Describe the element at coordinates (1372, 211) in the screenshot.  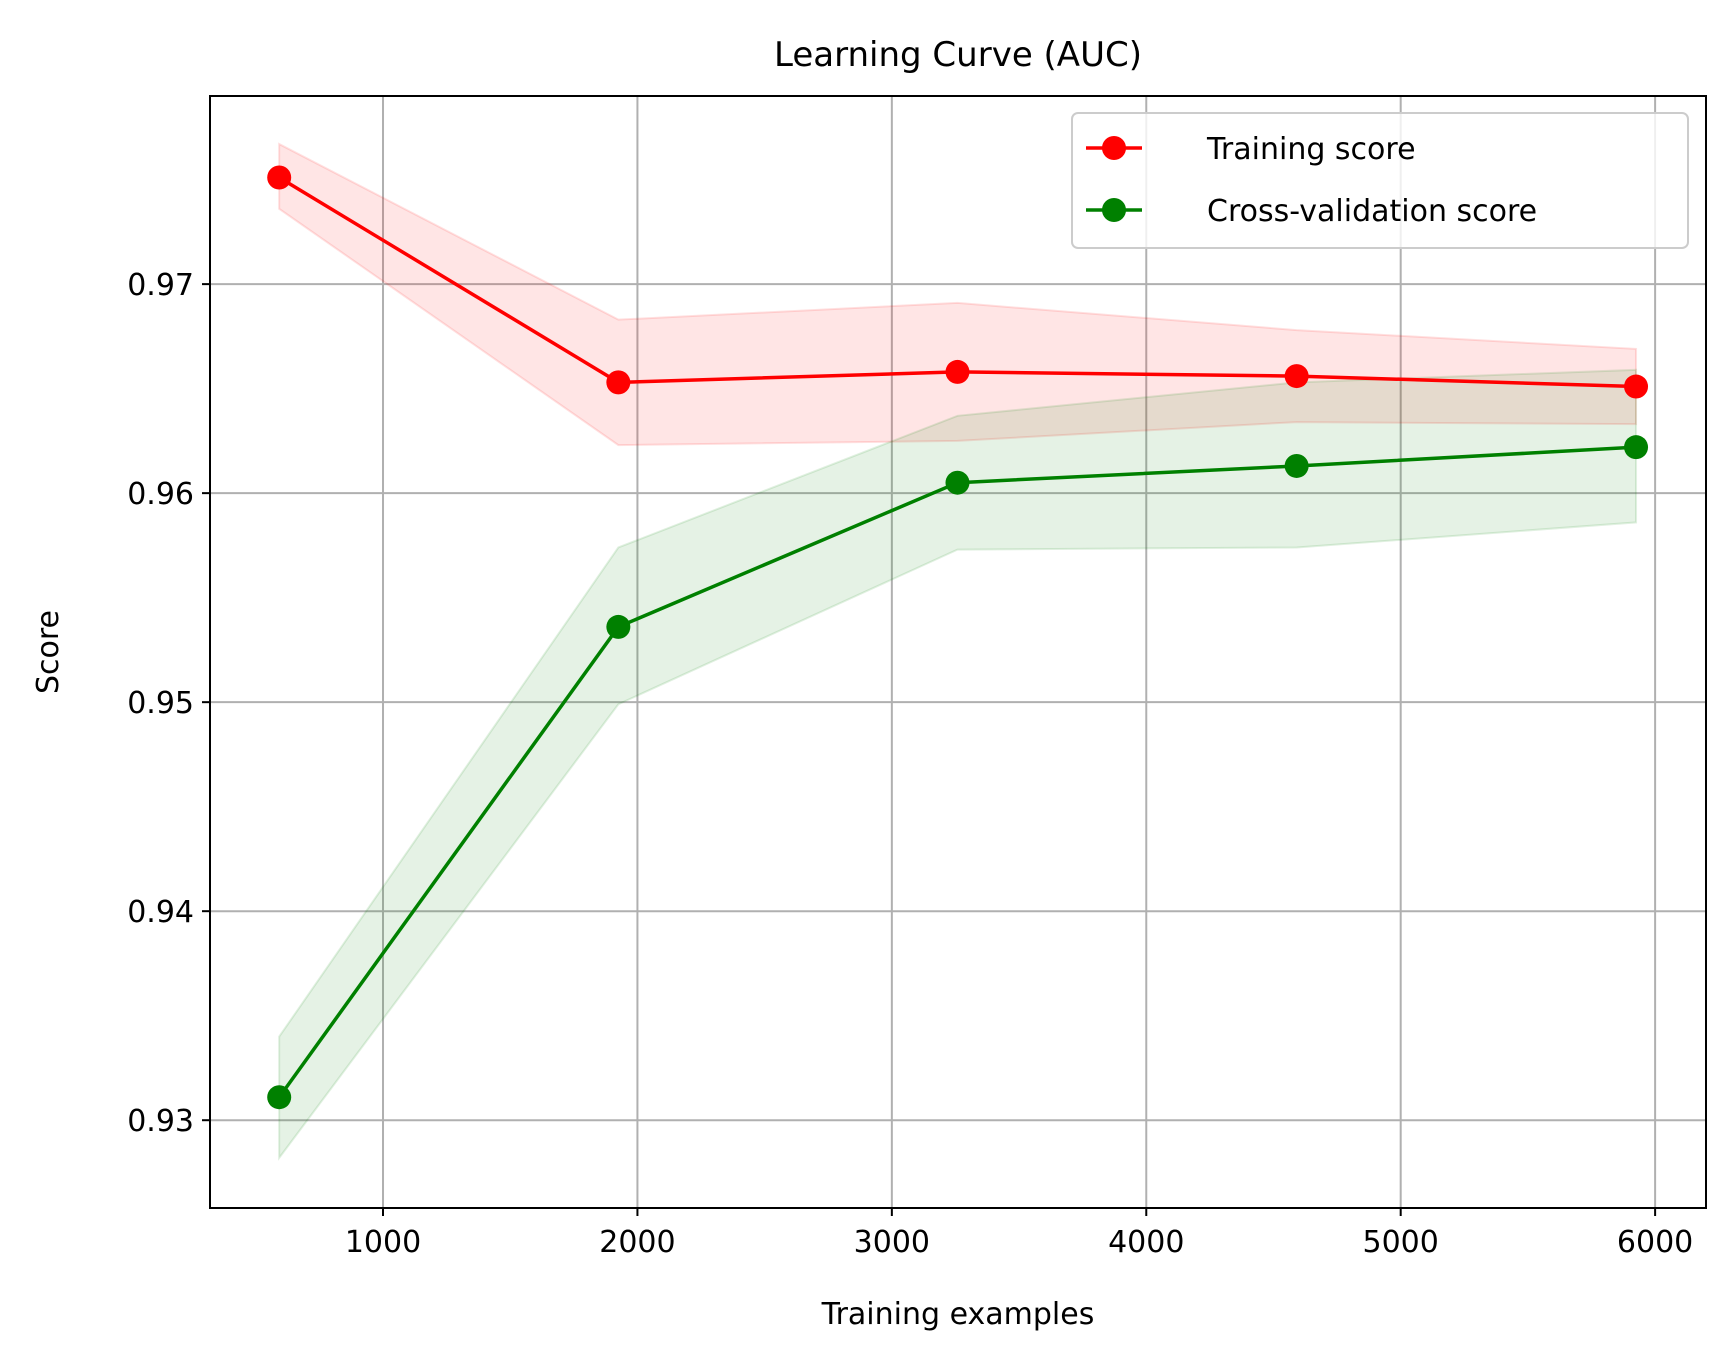
I see `legend-label: Cross-validation score` at that location.